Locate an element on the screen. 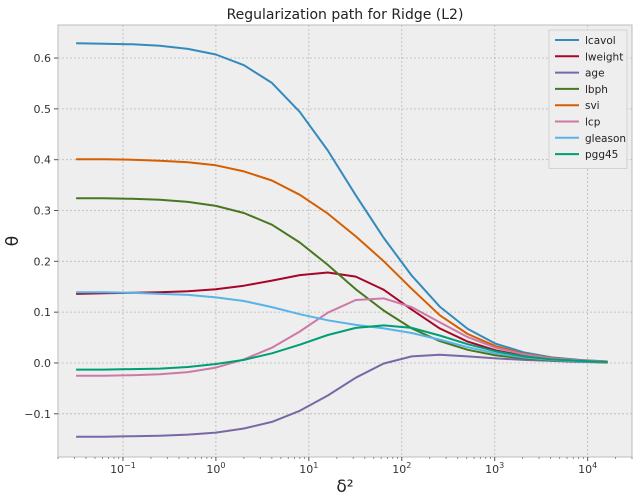 This screenshot has height=502, width=640. legend-label-svi: svi is located at coordinates (592, 106).